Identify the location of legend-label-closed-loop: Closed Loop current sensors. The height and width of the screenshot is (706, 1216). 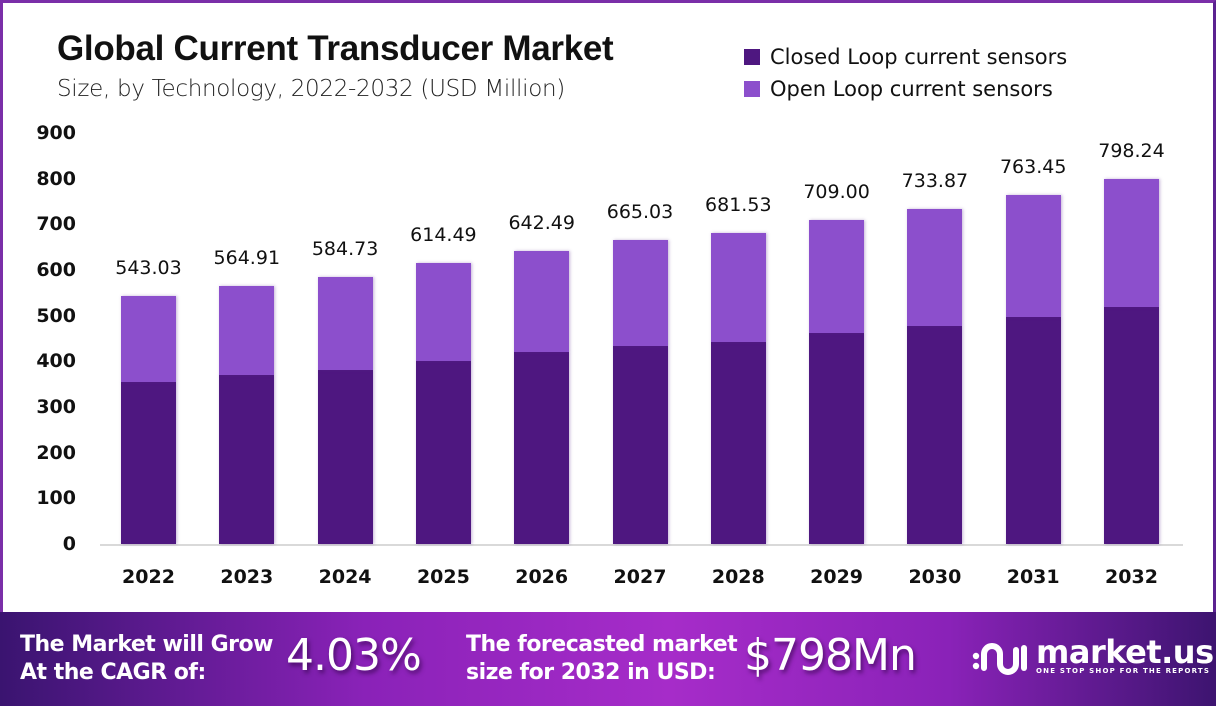
(919, 57).